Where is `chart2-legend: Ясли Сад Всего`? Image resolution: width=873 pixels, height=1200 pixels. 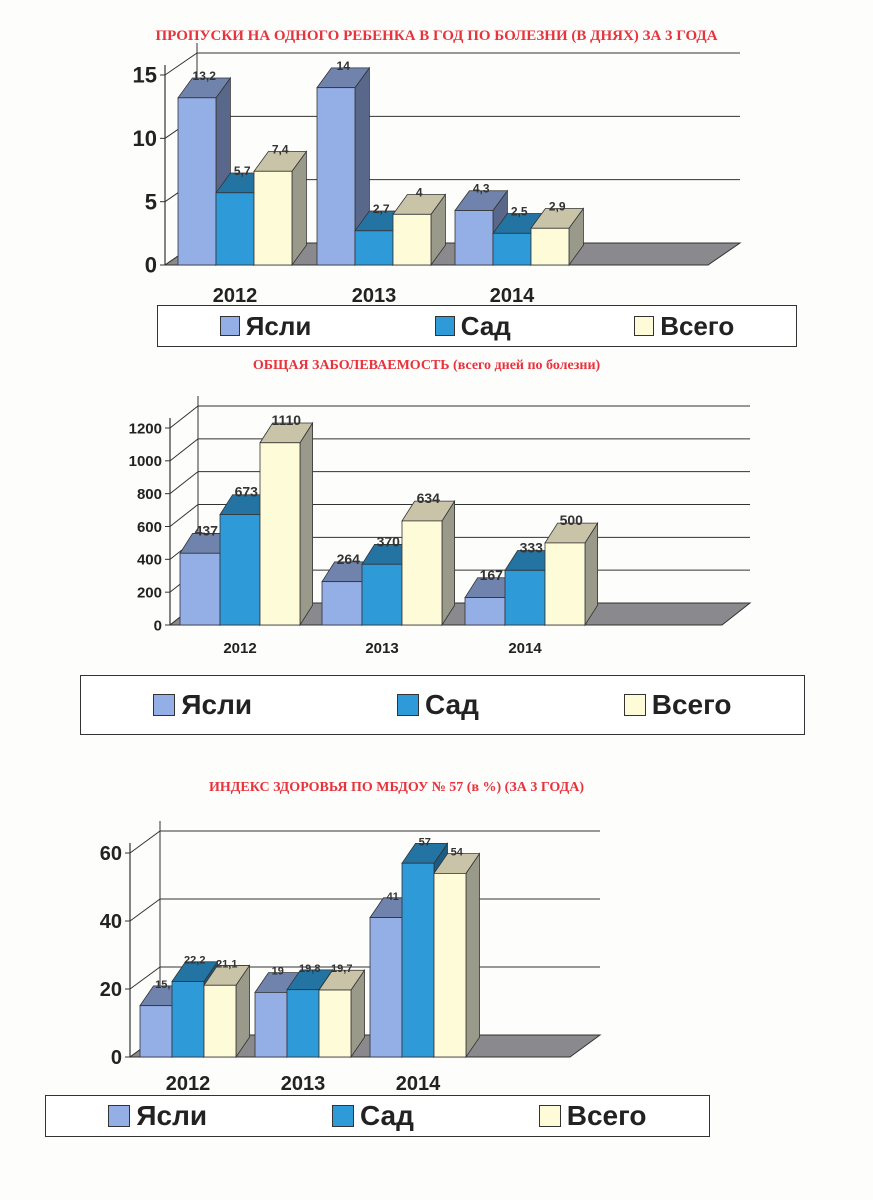 chart2-legend: Ясли Сад Всего is located at coordinates (442, 705).